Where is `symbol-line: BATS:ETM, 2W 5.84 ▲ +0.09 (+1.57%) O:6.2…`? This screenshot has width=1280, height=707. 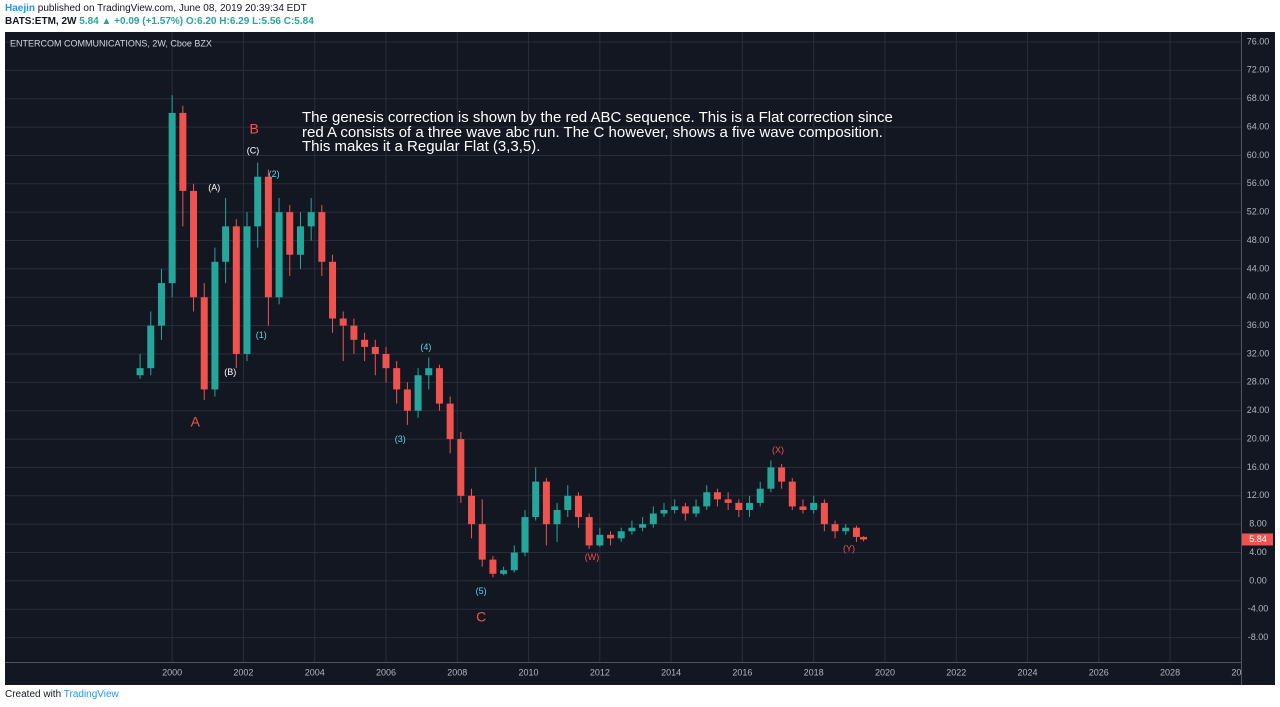
symbol-line: BATS:ETM, 2W 5.84 ▲ +0.09 (+1.57%) O:6.2… is located at coordinates (159, 21).